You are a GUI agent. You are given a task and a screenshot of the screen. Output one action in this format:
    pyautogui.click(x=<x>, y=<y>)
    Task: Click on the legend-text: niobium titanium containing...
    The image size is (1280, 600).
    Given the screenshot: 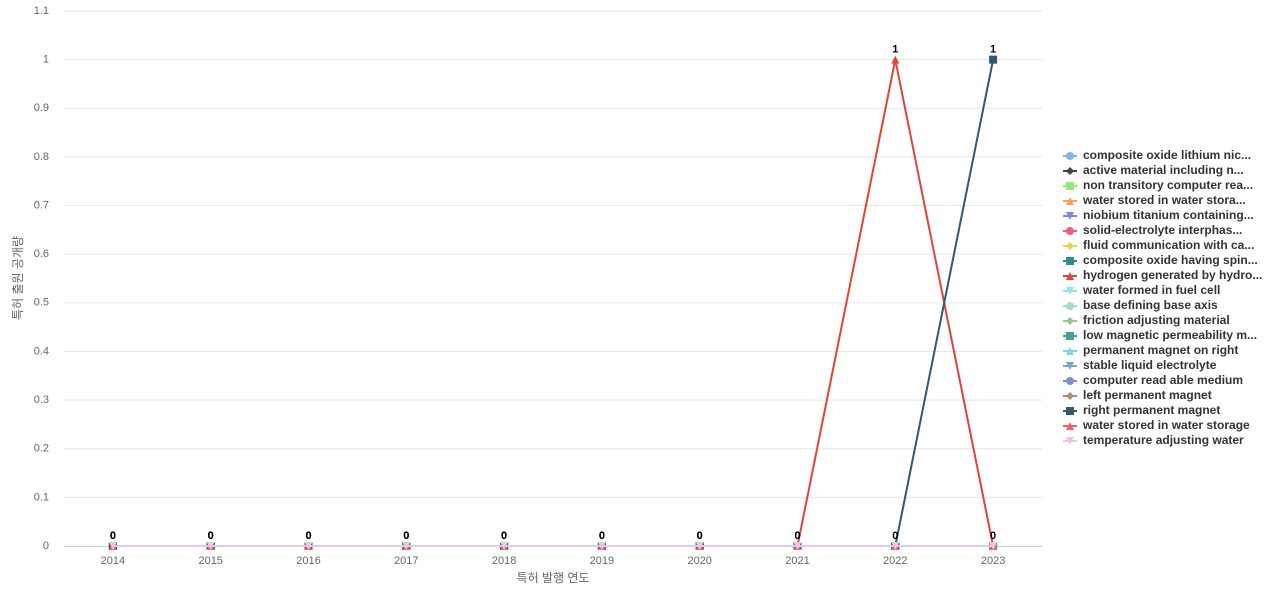 What is the action you would take?
    pyautogui.click(x=1168, y=215)
    